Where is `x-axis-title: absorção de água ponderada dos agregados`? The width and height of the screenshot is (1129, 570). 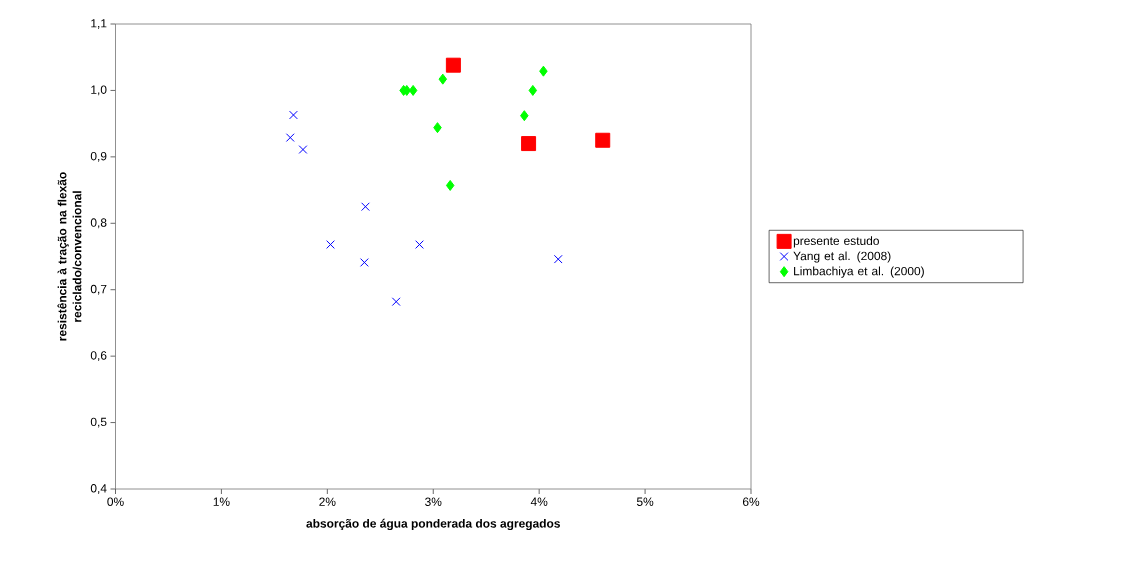 x-axis-title: absorção de água ponderada dos agregados is located at coordinates (433, 524).